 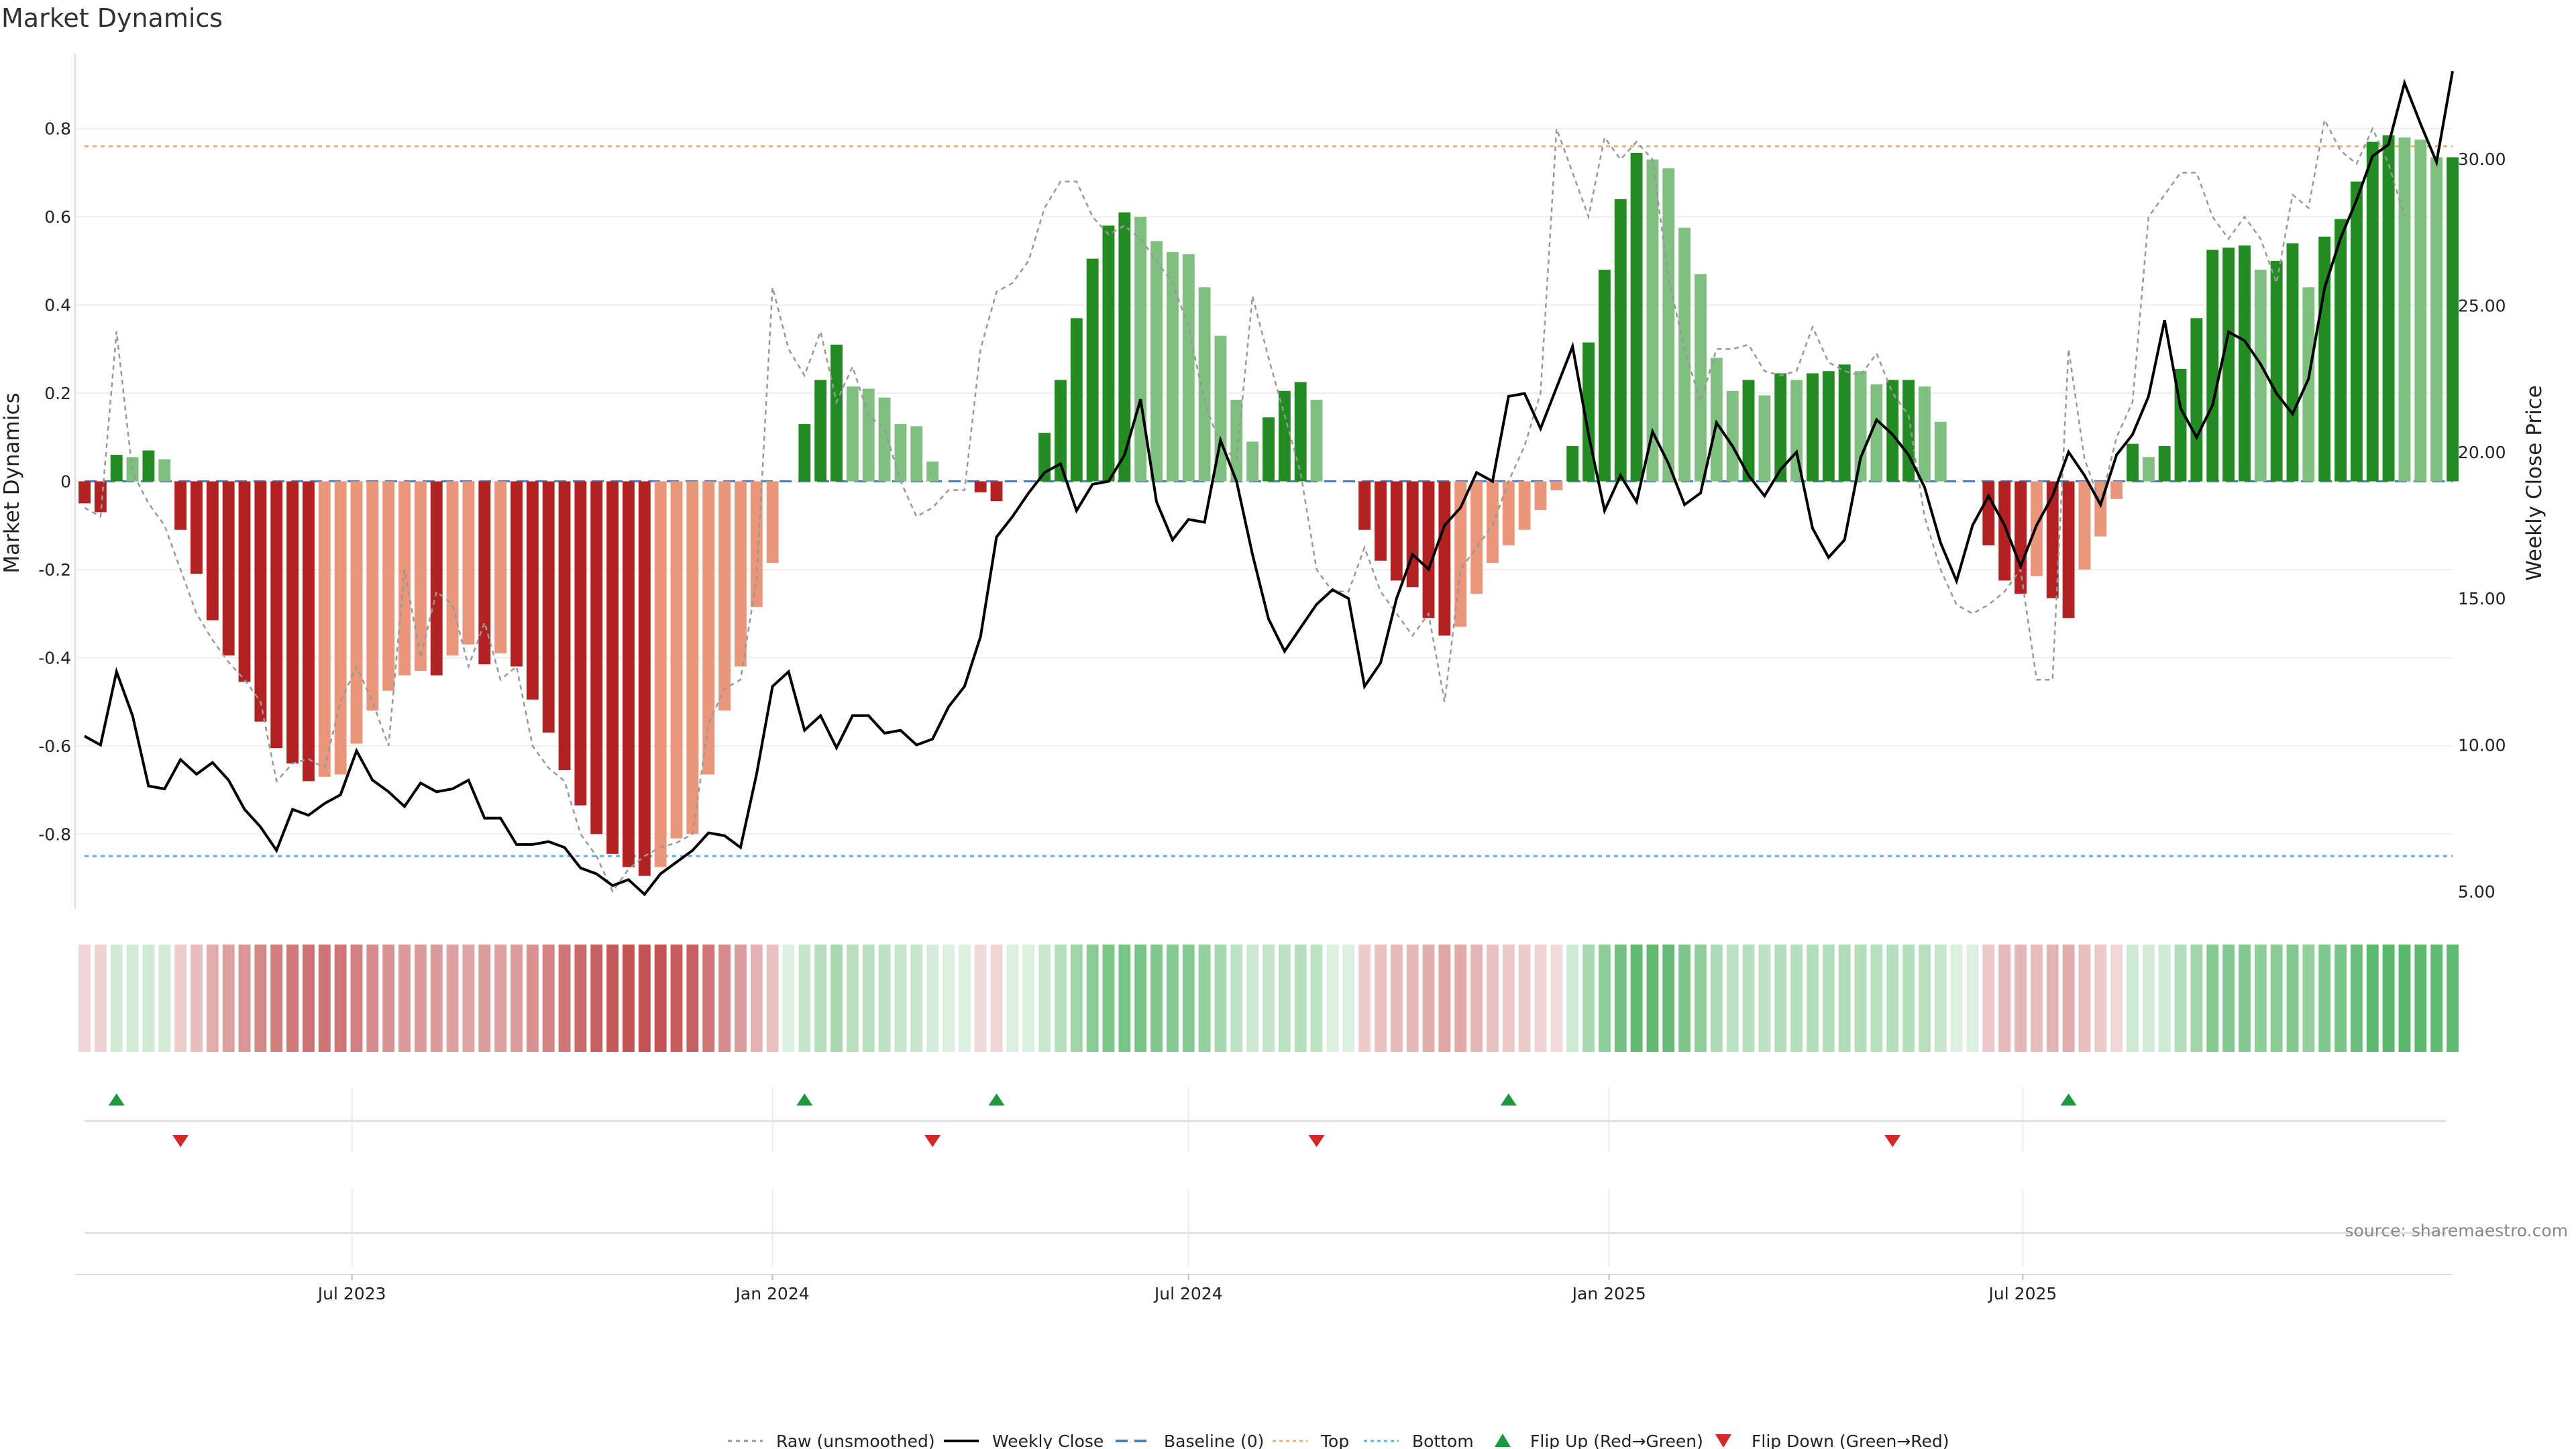 I want to click on date-tick-label: Jan 2024, so click(x=772, y=1293).